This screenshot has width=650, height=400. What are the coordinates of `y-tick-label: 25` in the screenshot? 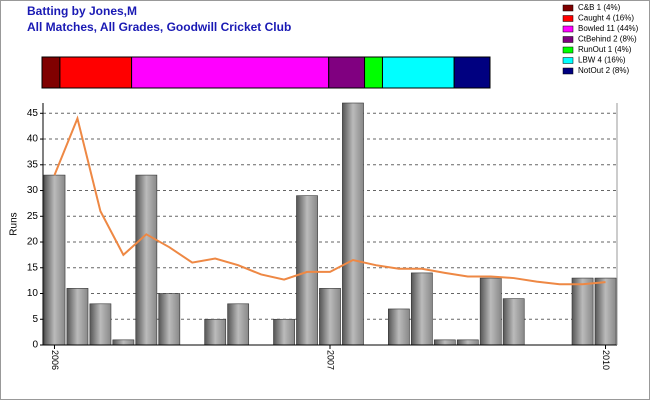 It's located at (33, 216).